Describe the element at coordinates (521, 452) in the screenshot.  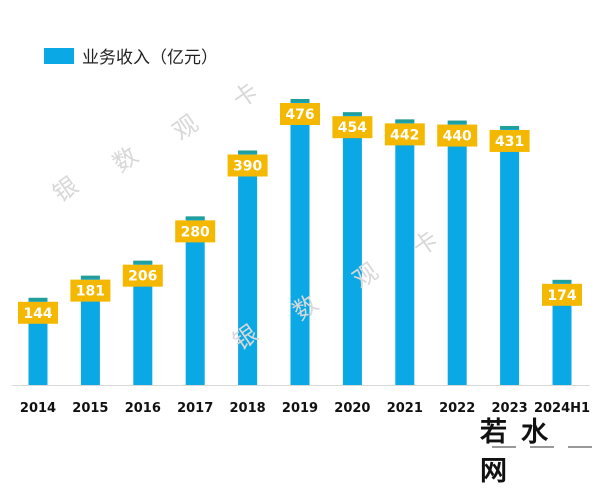
I see `site-logo: 若水网` at that location.